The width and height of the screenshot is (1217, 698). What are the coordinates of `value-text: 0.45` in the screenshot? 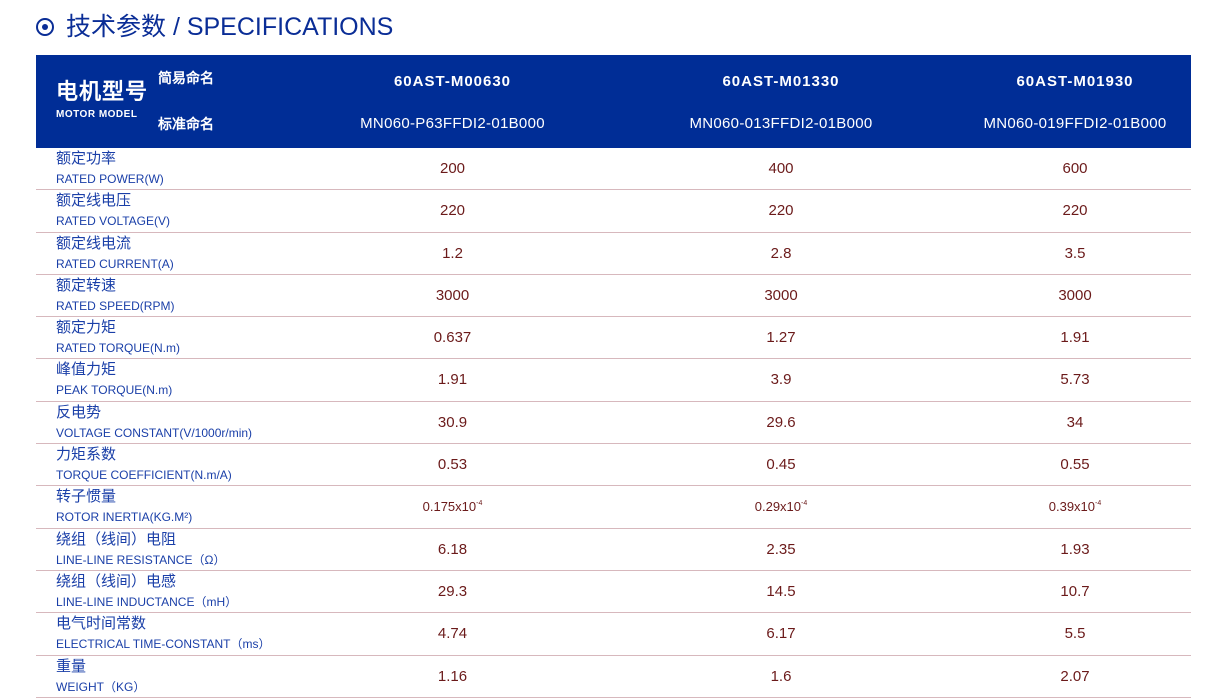 It's located at (781, 465).